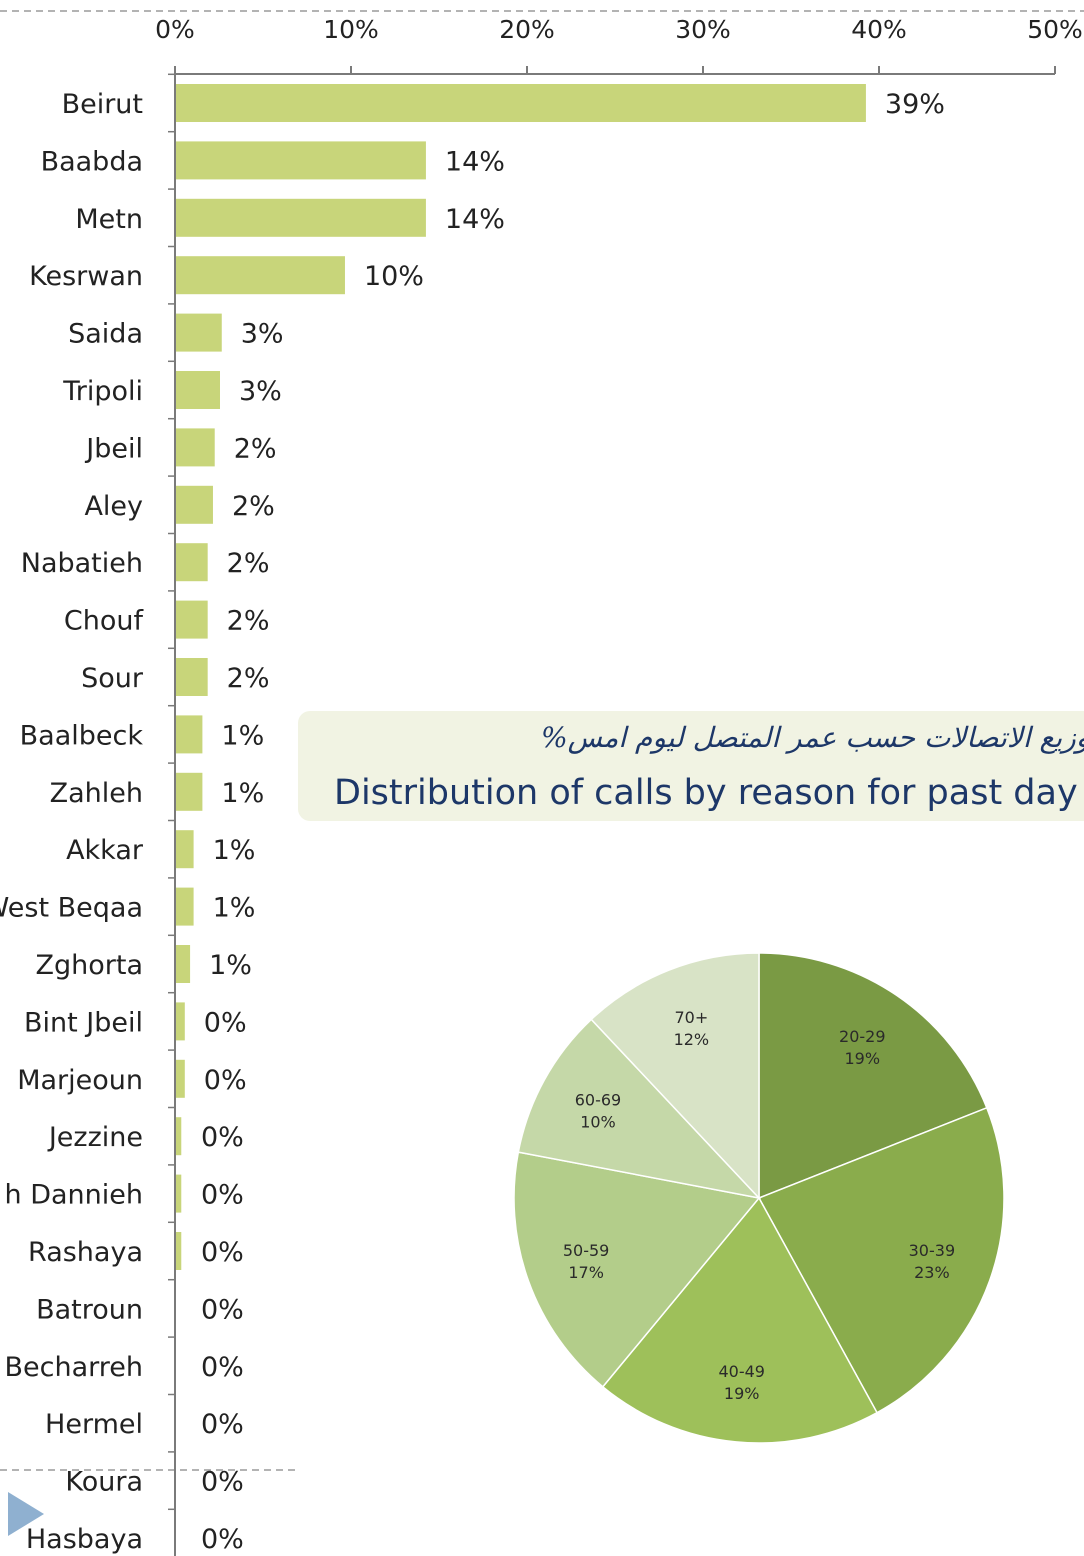 This screenshot has width=1084, height=1556. Describe the element at coordinates (105, 850) in the screenshot. I see `category-label: Akkar` at that location.